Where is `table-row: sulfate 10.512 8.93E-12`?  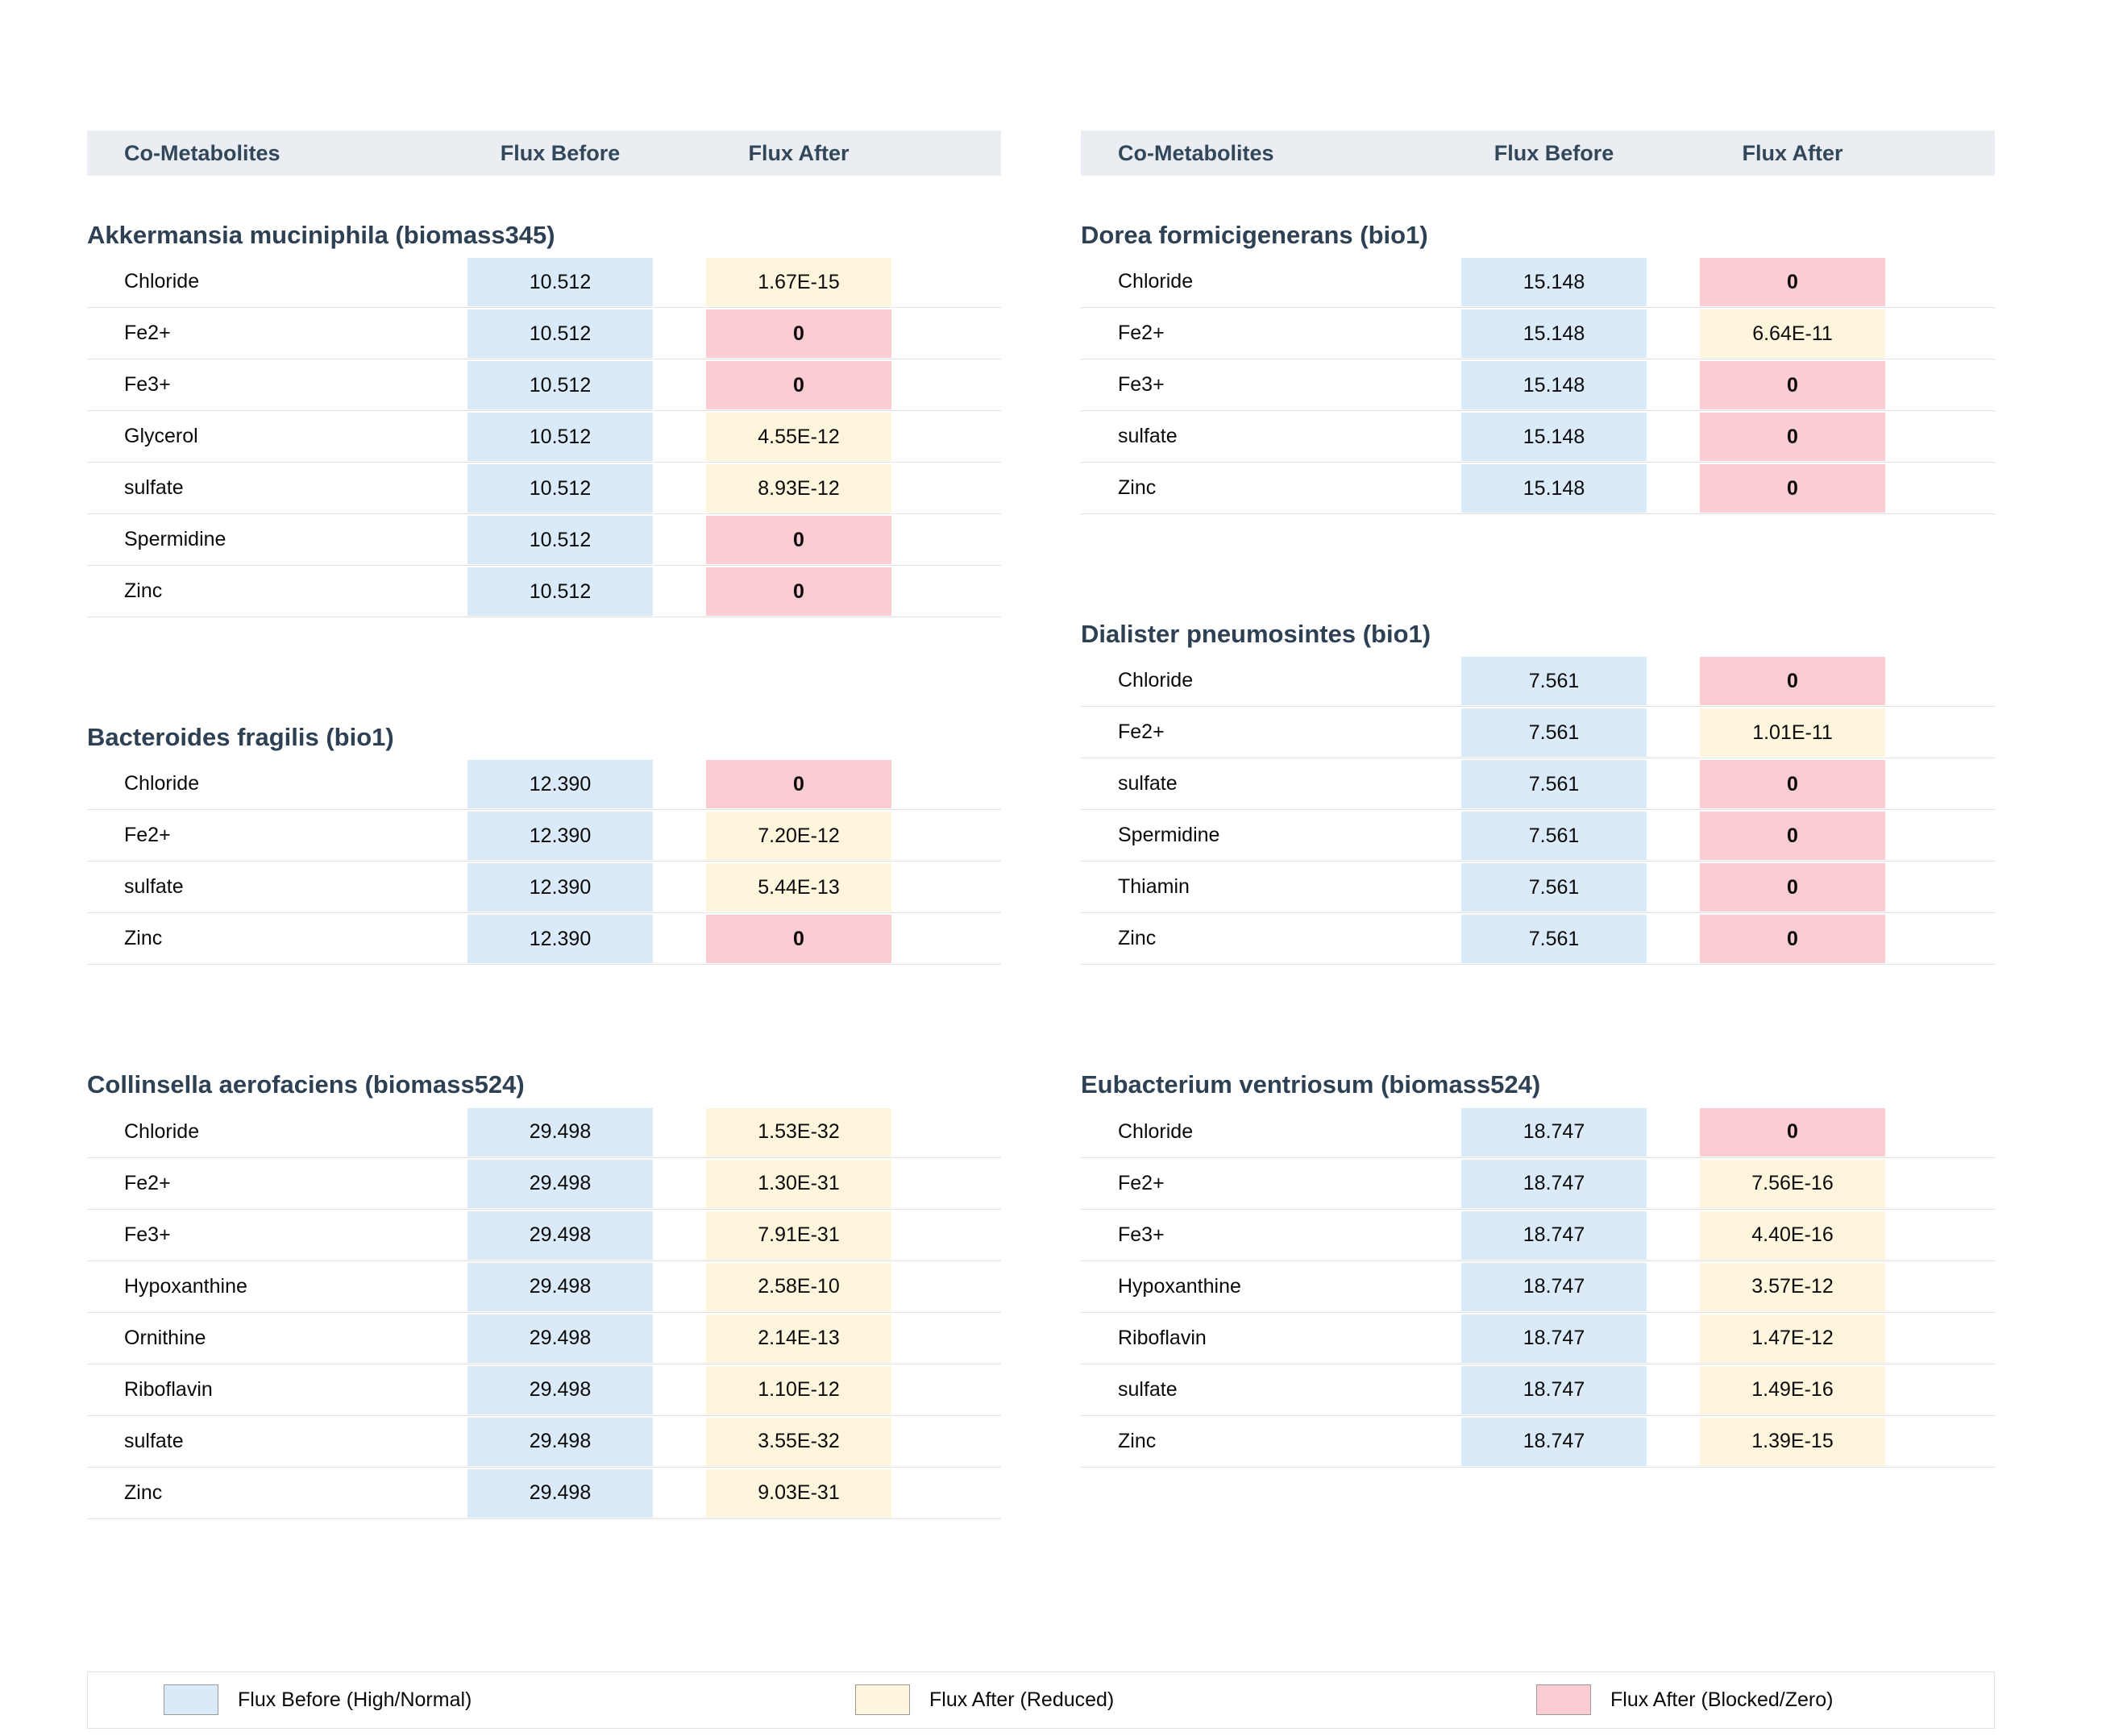 table-row: sulfate 10.512 8.93E-12 is located at coordinates (544, 489).